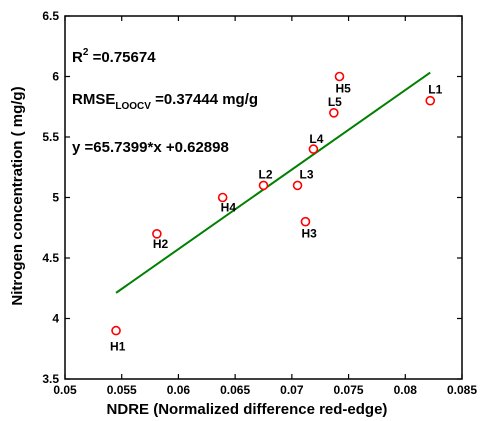  I want to click on y-axis-title: Nitrogen concentration ( mg/g), so click(17, 195).